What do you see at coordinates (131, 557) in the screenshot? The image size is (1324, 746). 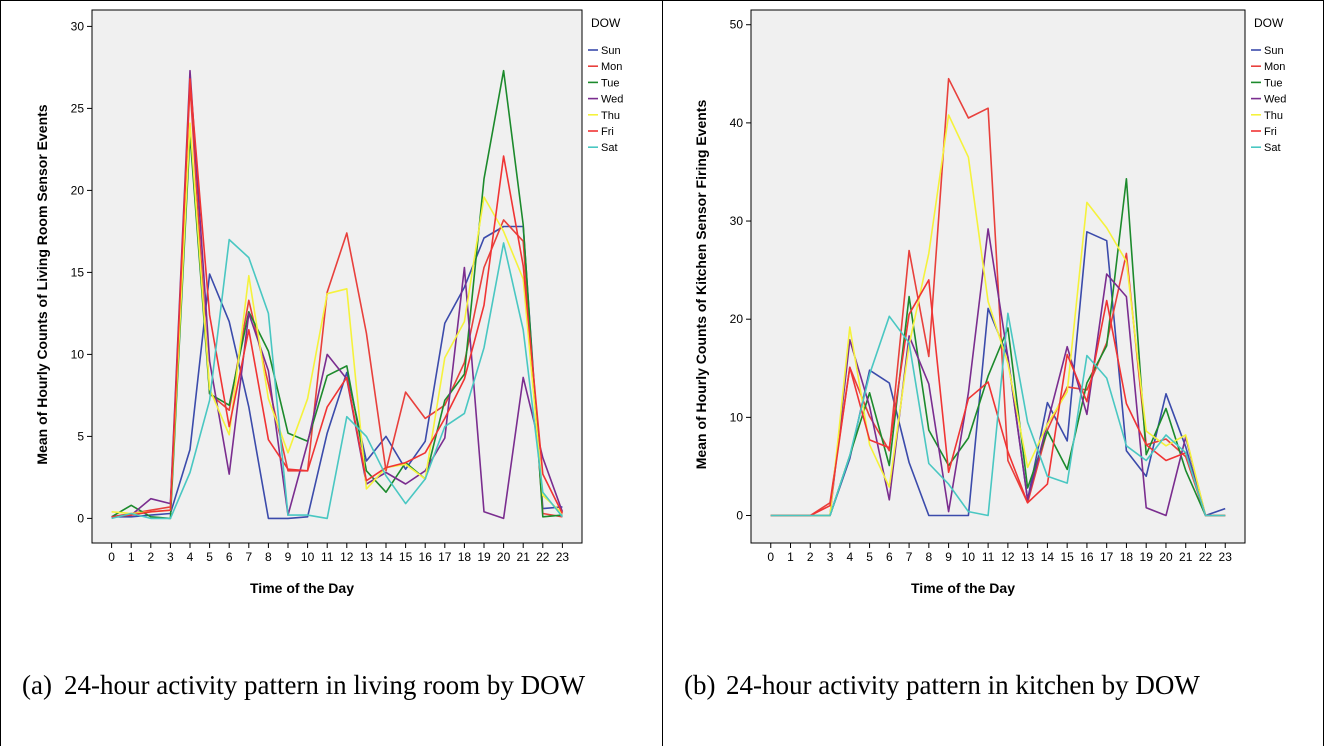 I see `living-room-x-tick-label: 1` at bounding box center [131, 557].